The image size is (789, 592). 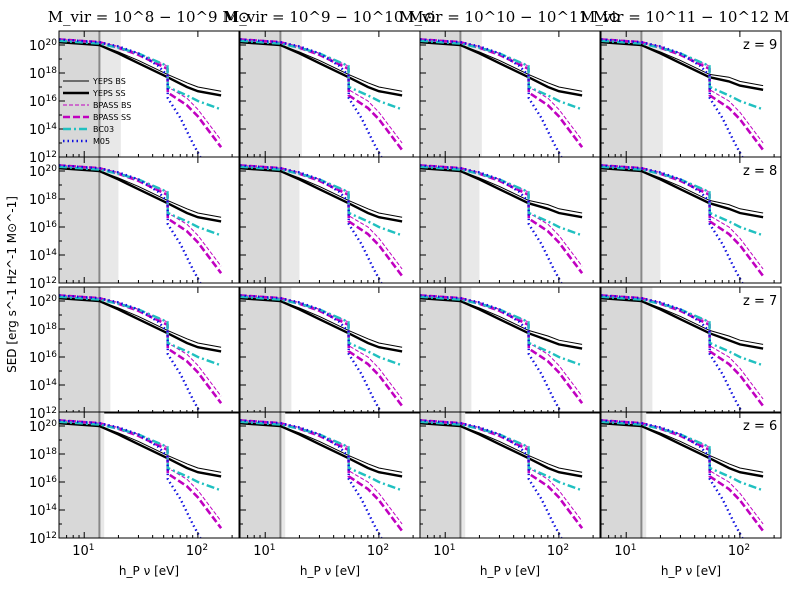 I want to click on redshift-label: z = 8, so click(x=760, y=171).